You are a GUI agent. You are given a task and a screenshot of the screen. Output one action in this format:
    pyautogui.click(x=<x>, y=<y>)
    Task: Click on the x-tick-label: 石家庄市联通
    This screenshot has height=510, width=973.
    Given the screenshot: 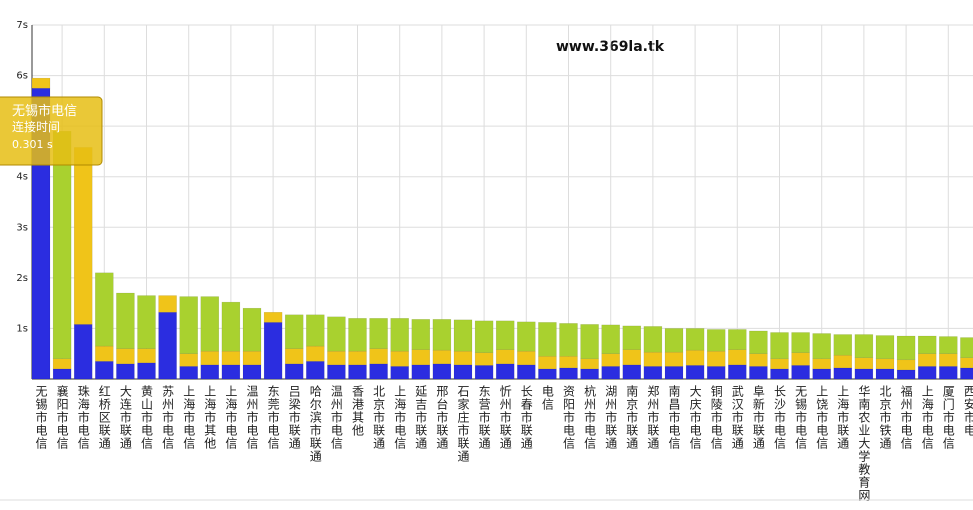 What is the action you would take?
    pyautogui.click(x=463, y=424)
    